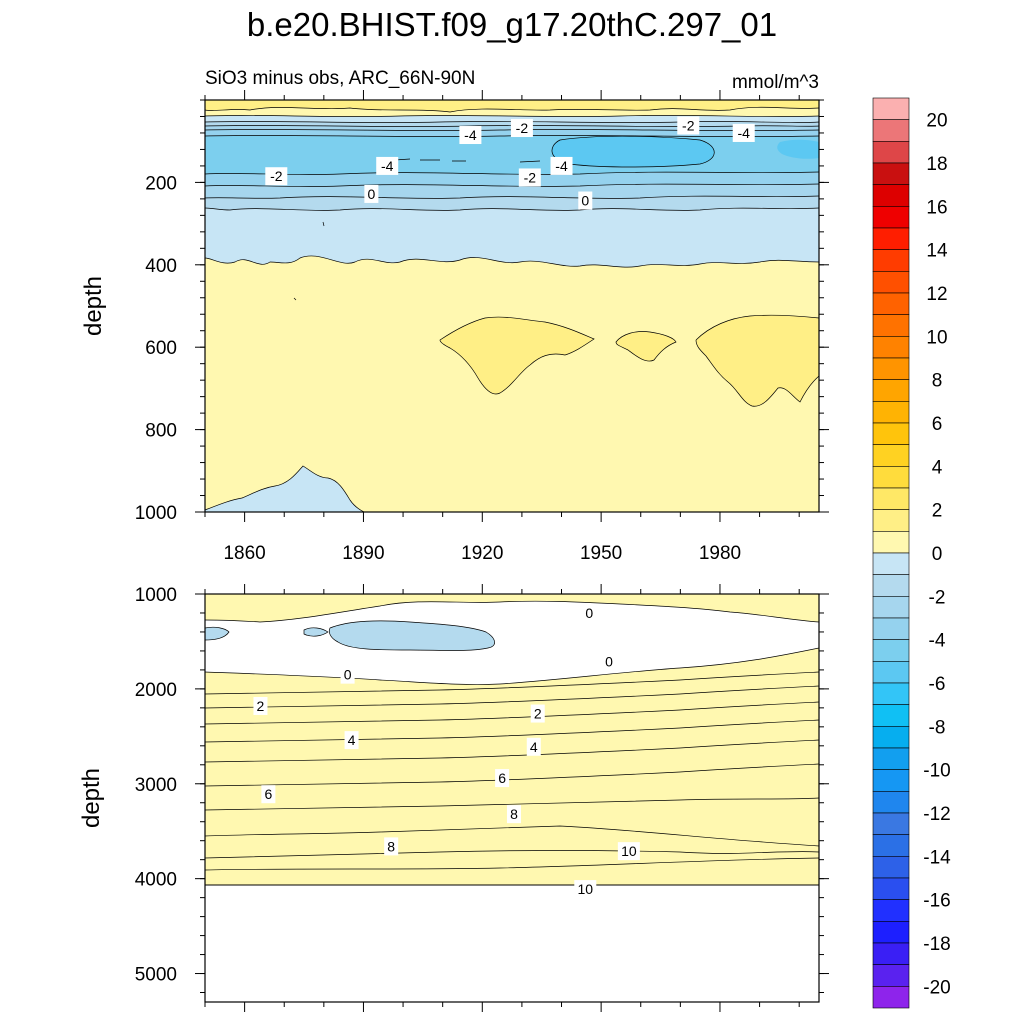  I want to click on colorbar-tick-label: 18, so click(936, 164).